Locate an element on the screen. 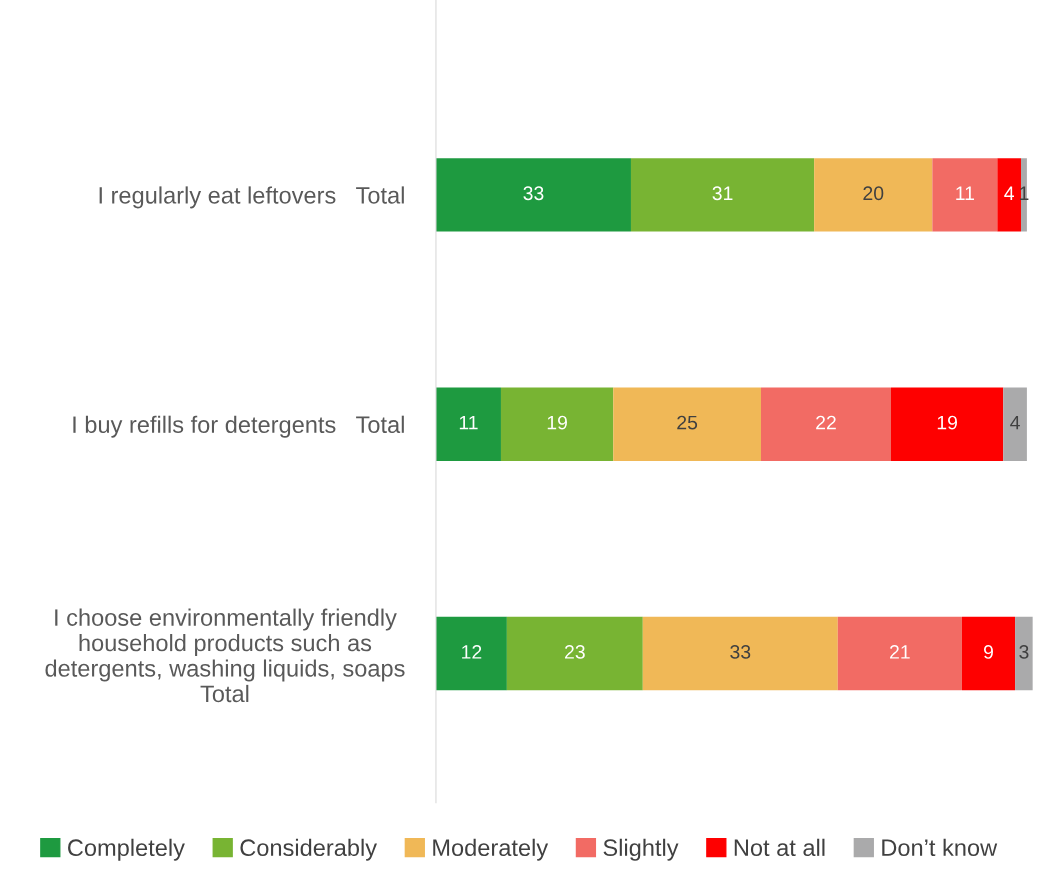 The image size is (1038, 882). data-label: 3 is located at coordinates (1024, 652).